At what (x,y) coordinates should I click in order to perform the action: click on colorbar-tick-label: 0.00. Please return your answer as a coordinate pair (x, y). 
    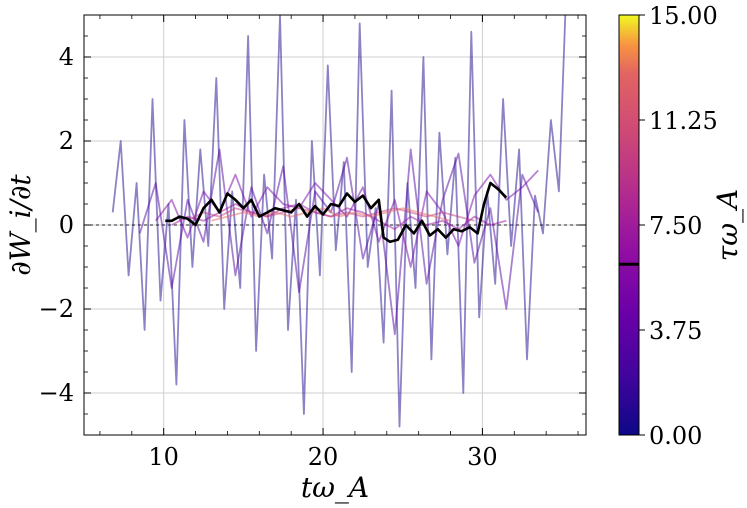
    Looking at the image, I should click on (675, 436).